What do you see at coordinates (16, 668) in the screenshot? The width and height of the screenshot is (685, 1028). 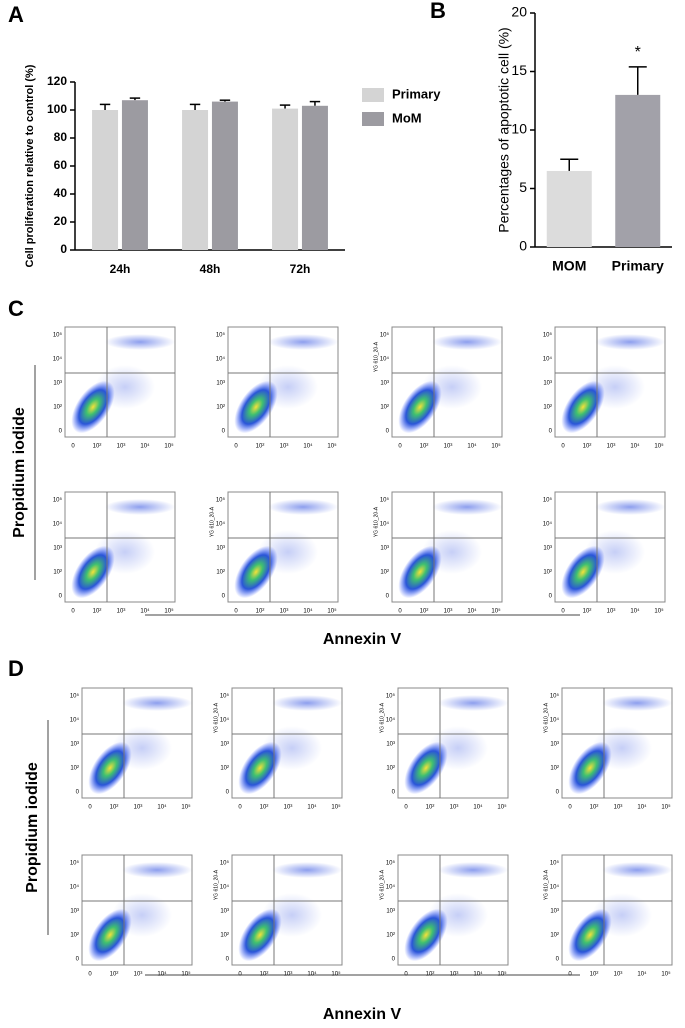 I see `panel-label: D` at bounding box center [16, 668].